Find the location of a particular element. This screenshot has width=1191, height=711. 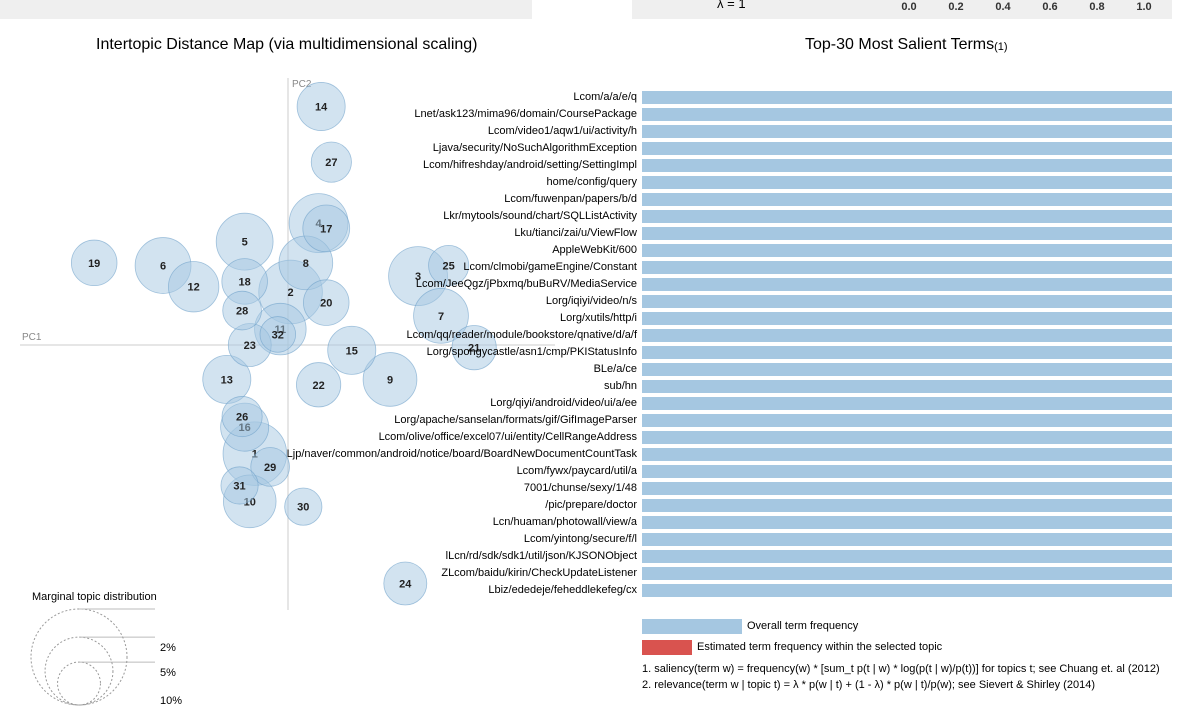

term-label: Lorg/iqiyi/video/n/s is located at coordinates (591, 301).